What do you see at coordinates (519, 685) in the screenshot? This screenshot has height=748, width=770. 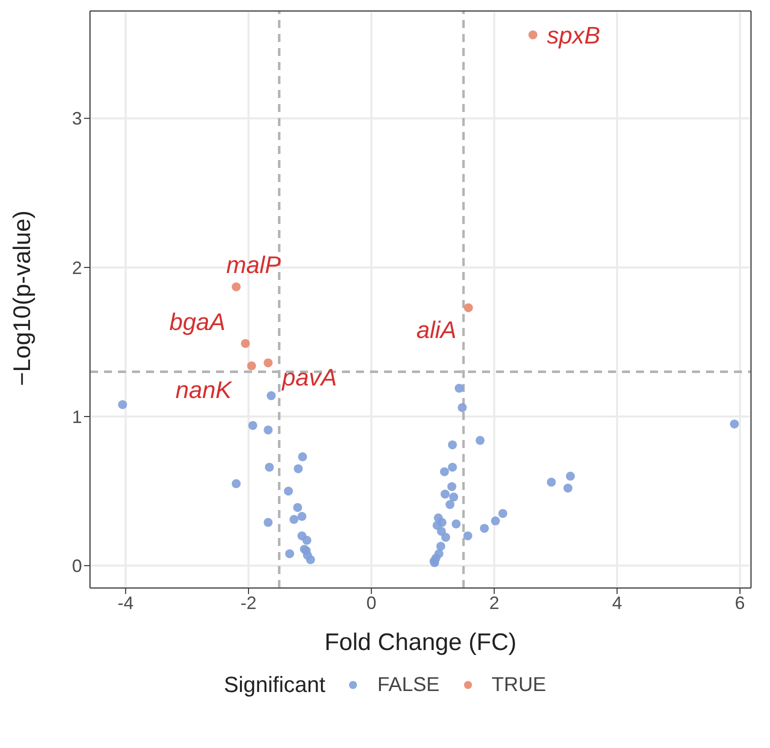 I see `legend-label: TRUE` at bounding box center [519, 685].